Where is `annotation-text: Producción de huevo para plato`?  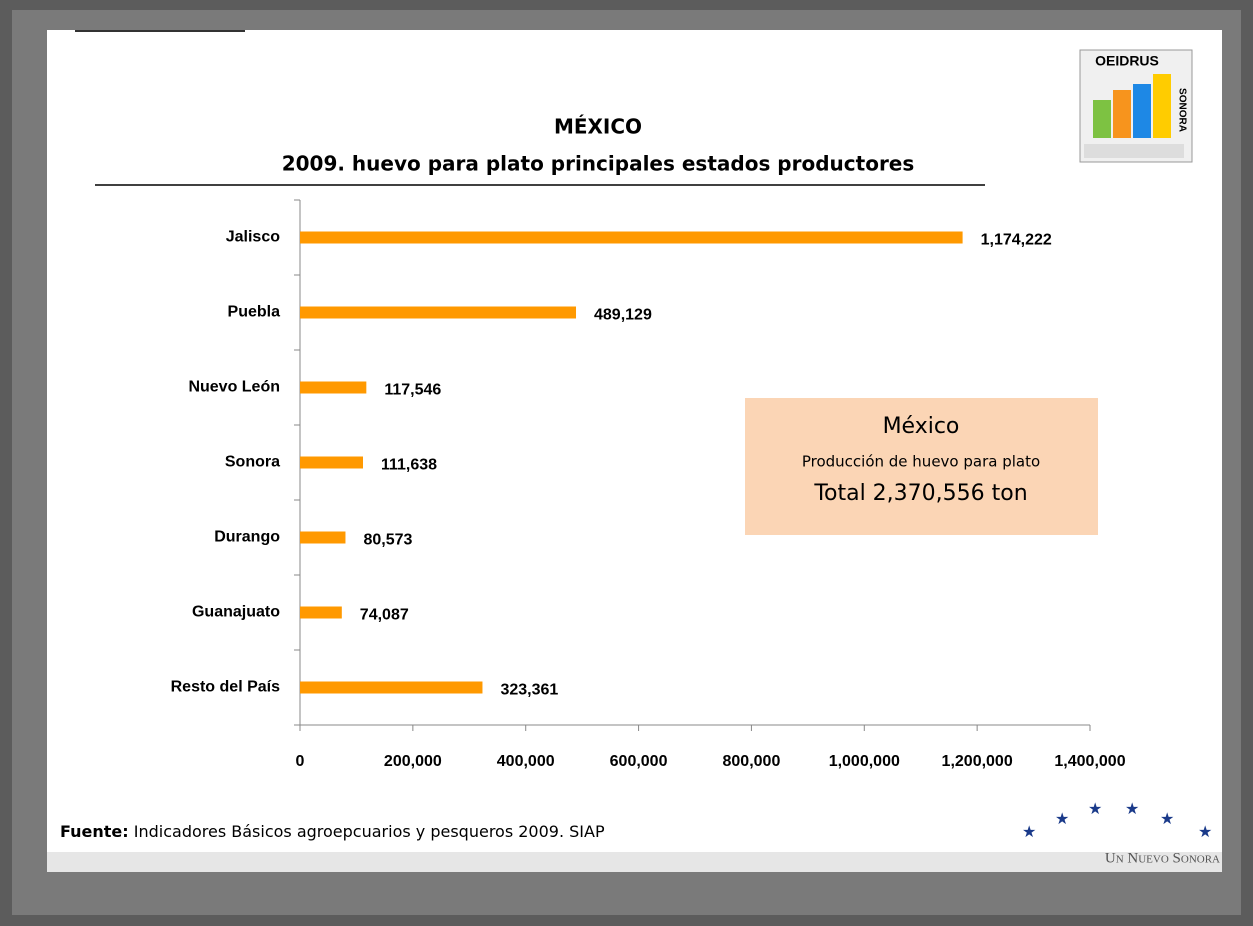 annotation-text: Producción de huevo para plato is located at coordinates (921, 462).